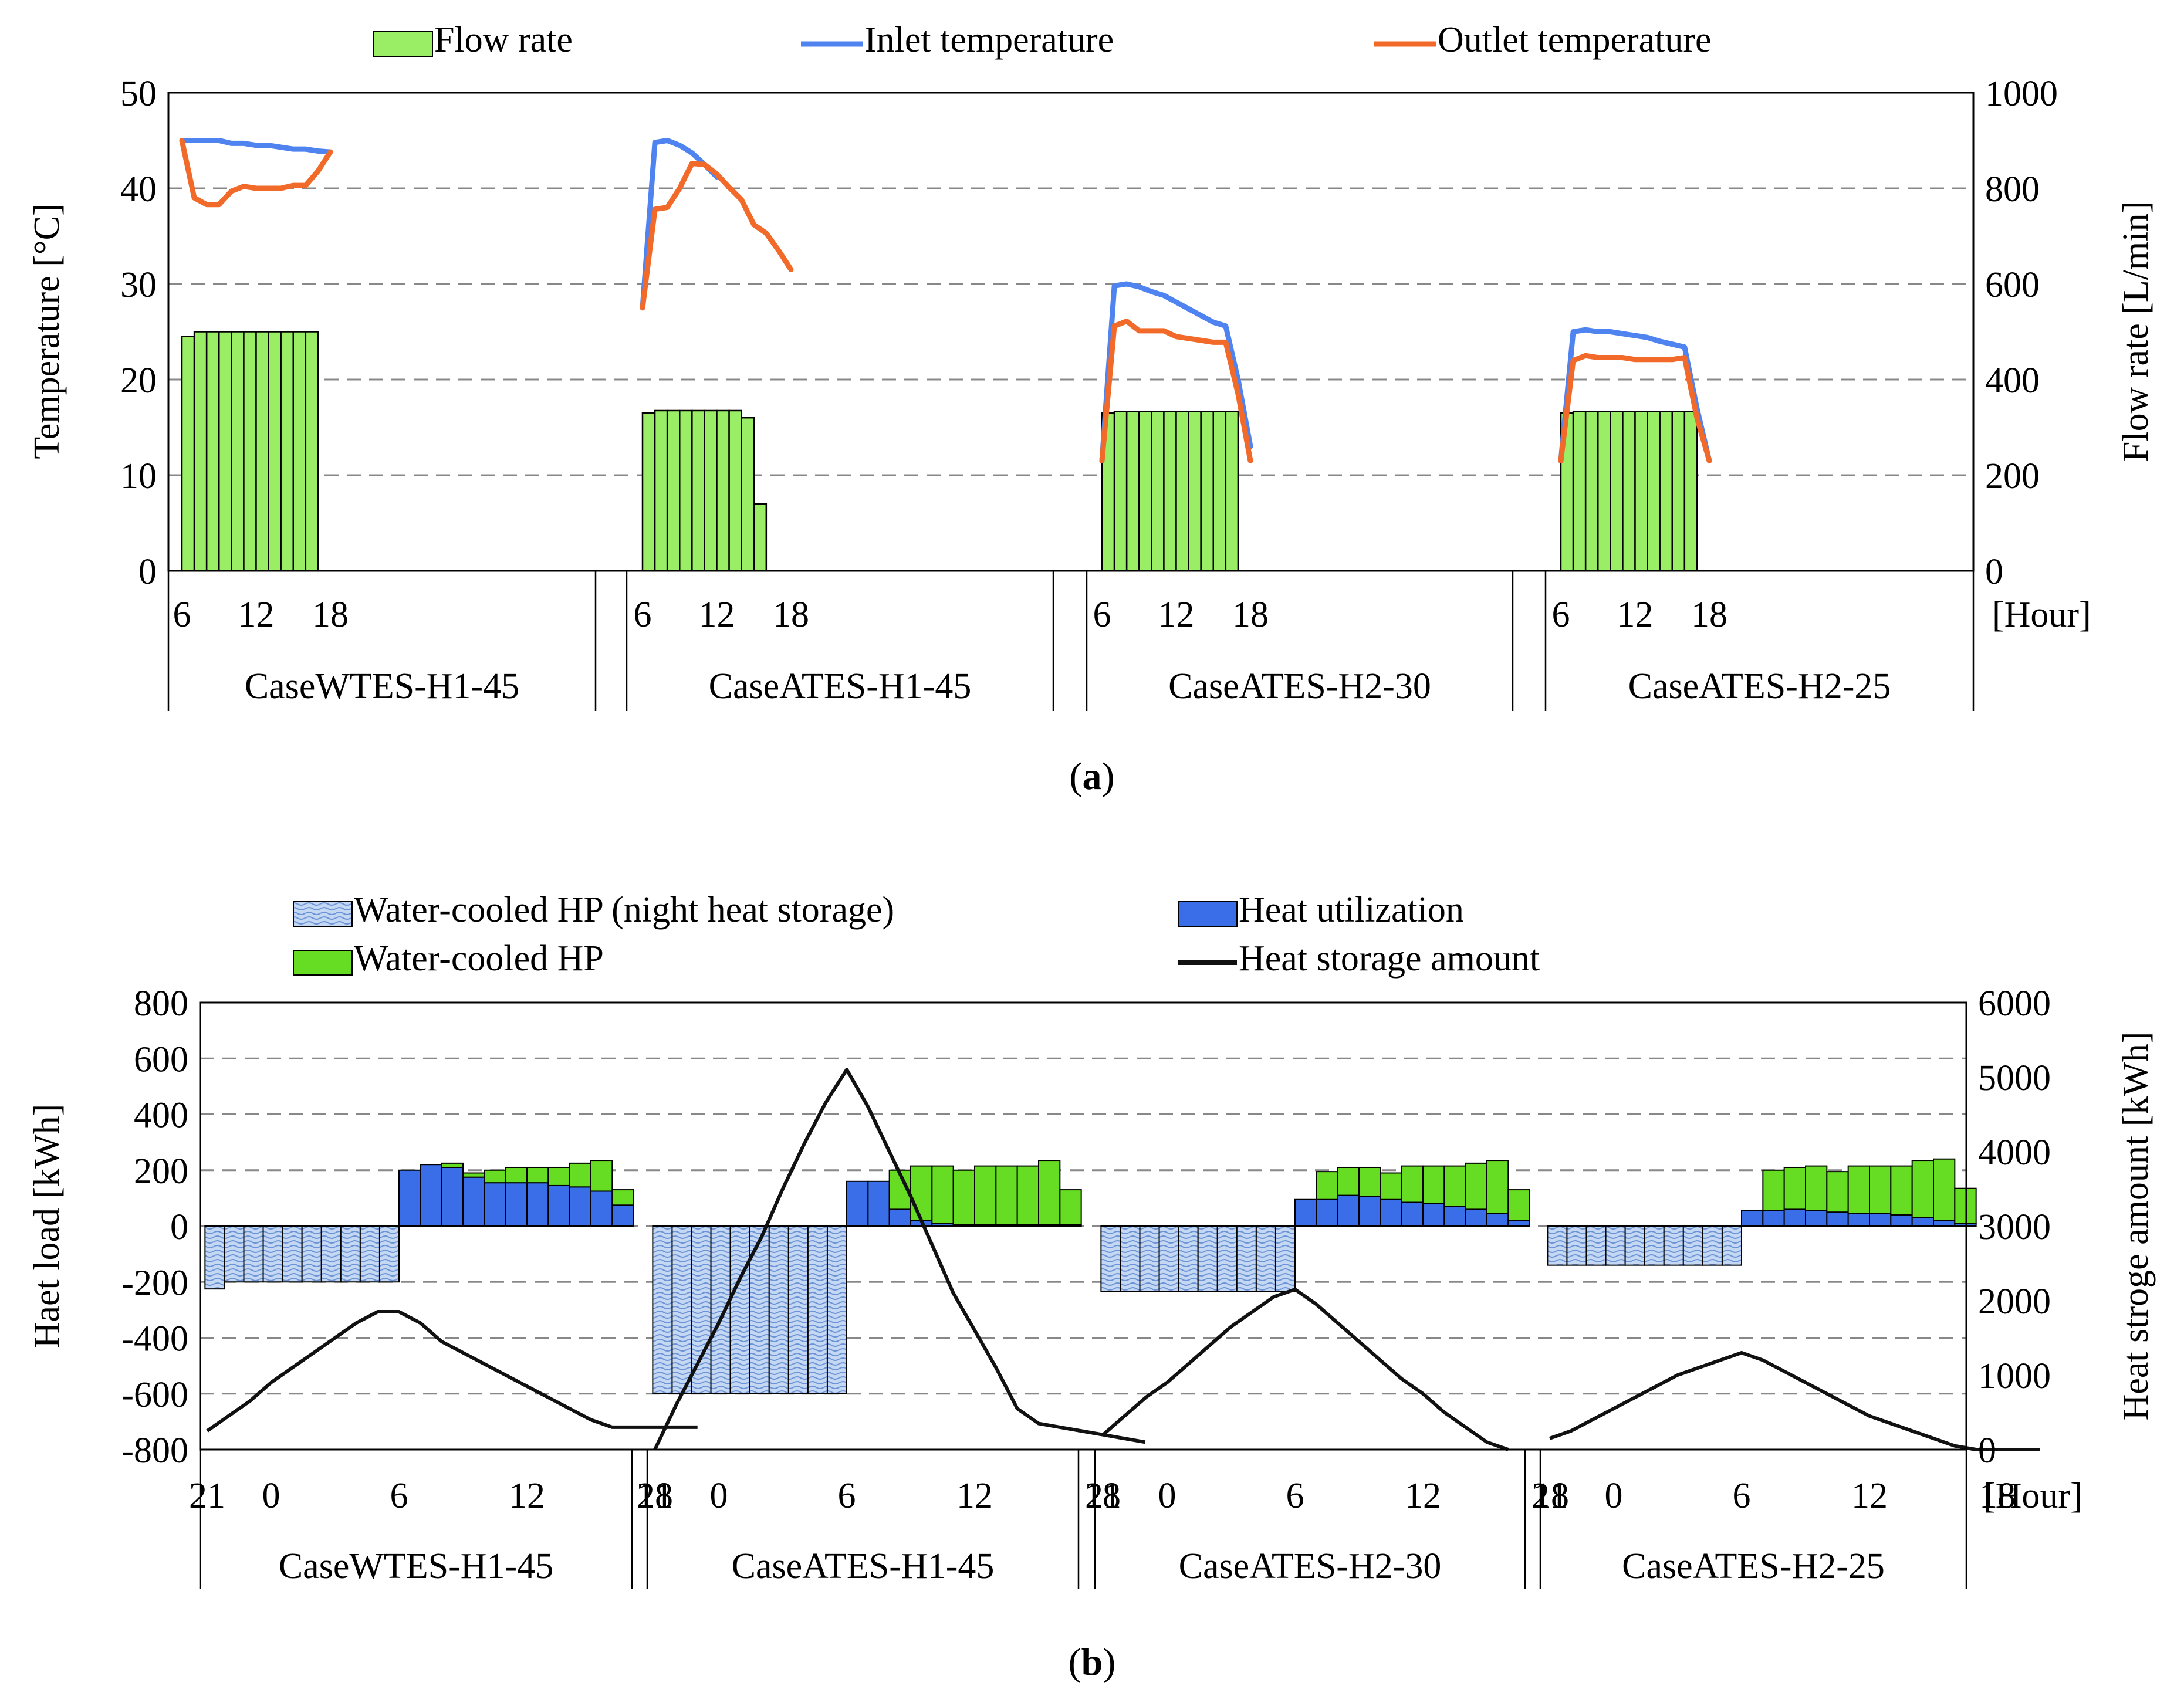 Image resolution: width=2184 pixels, height=1703 pixels. What do you see at coordinates (2032, 1496) in the screenshot?
I see `x-axis-unit-label: [Hour]` at bounding box center [2032, 1496].